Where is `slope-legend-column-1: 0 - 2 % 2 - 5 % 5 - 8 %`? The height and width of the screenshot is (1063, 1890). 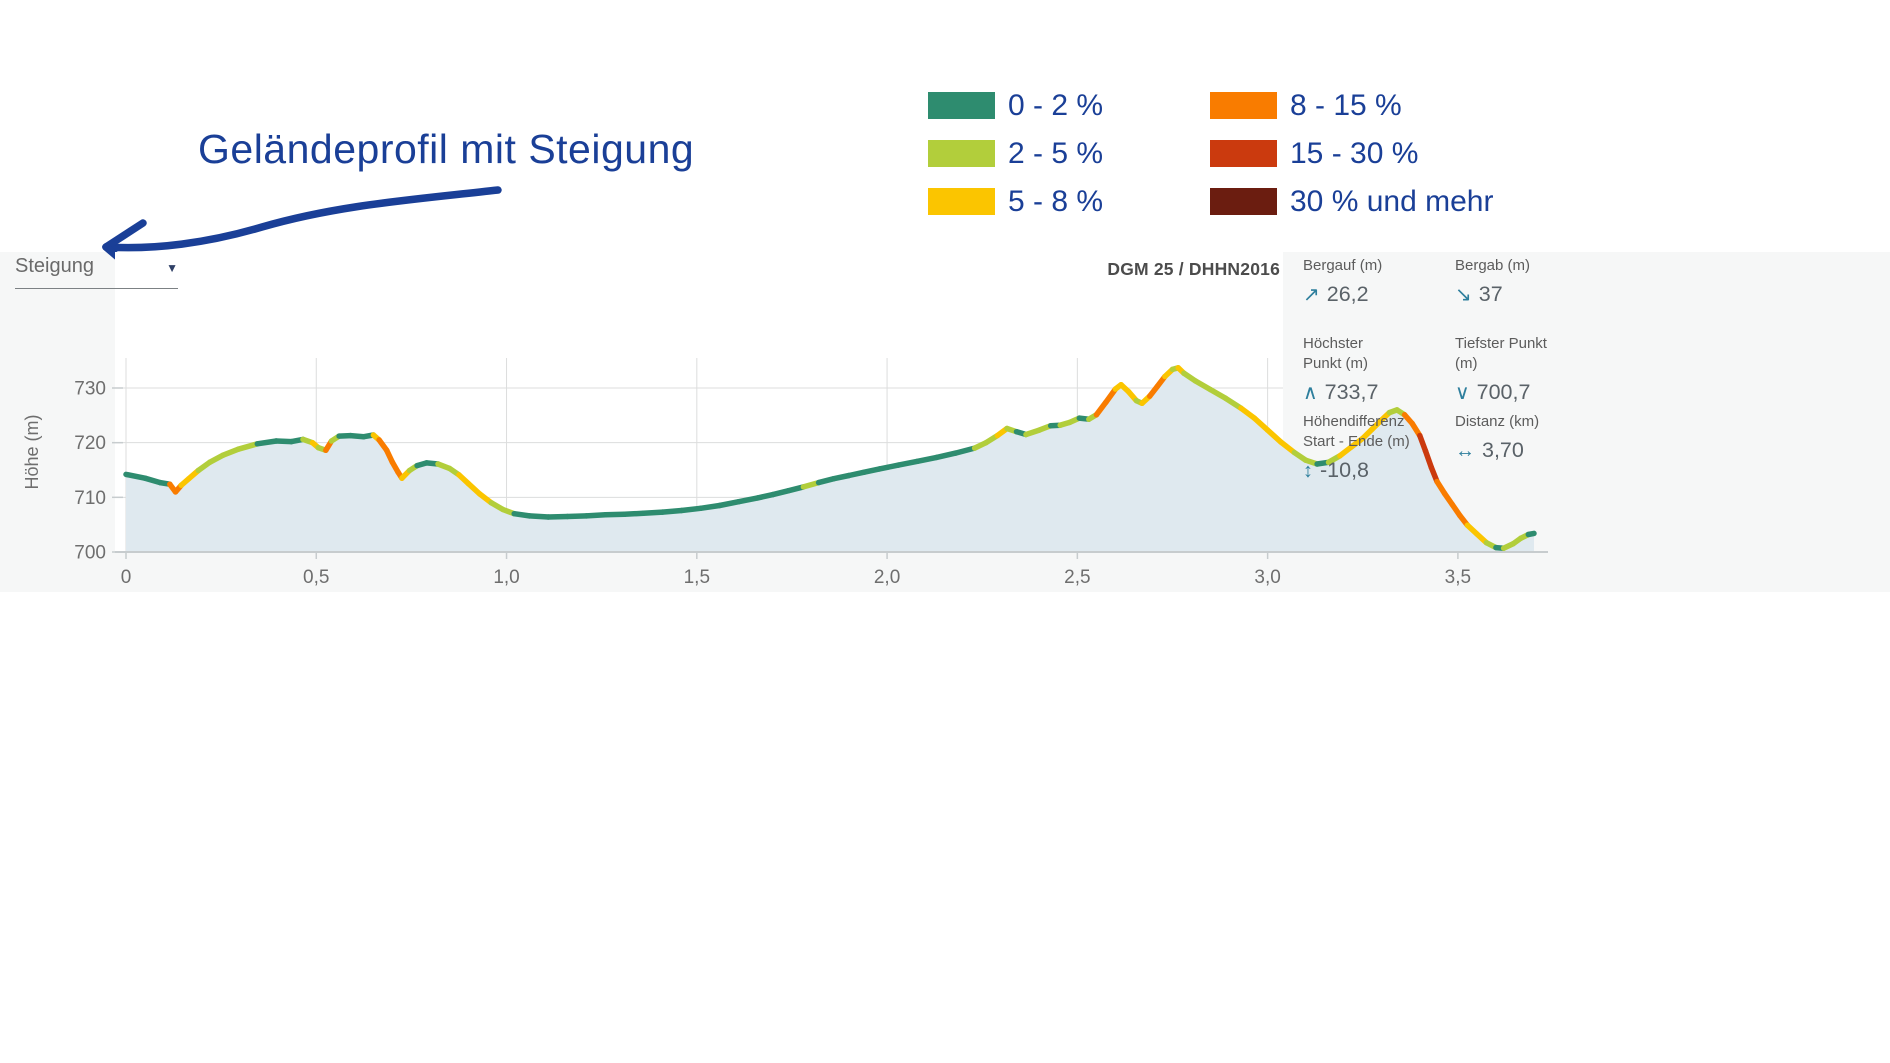
slope-legend-column-1: 0 - 2 % 2 - 5 % 5 - 8 % is located at coordinates (1016, 162).